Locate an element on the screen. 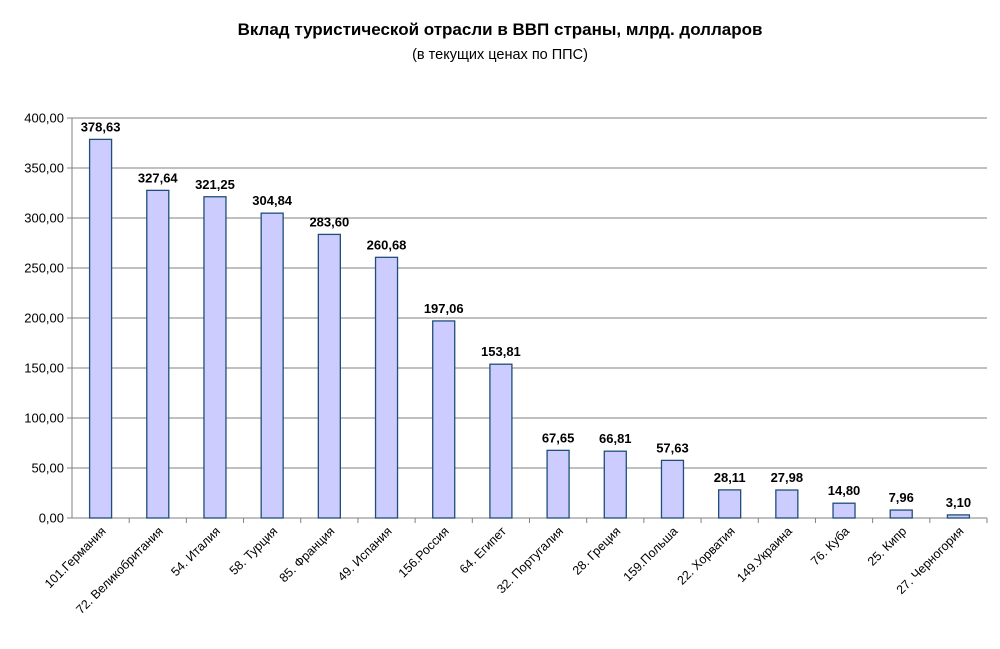 Image resolution: width=1000 pixels, height=649 pixels. data-label: 3,10 is located at coordinates (958, 502).